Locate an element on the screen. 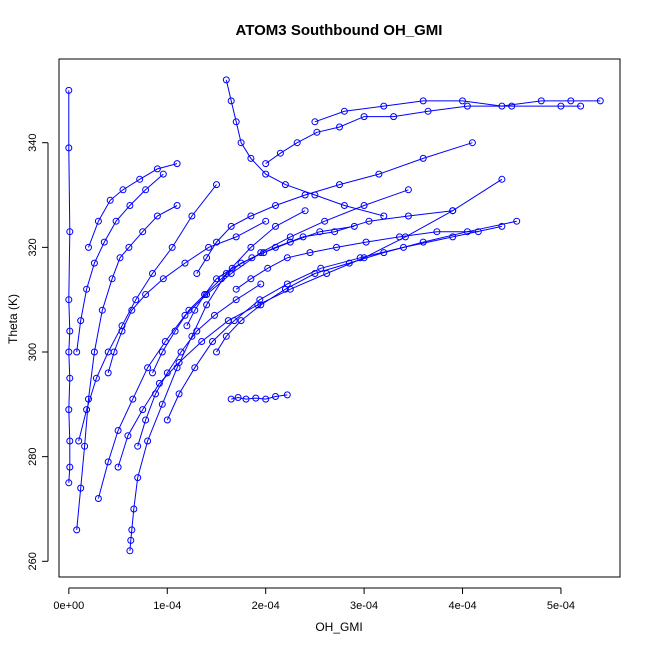 The height and width of the screenshot is (650, 650). x-tick-label: 5e-04 is located at coordinates (561, 606).